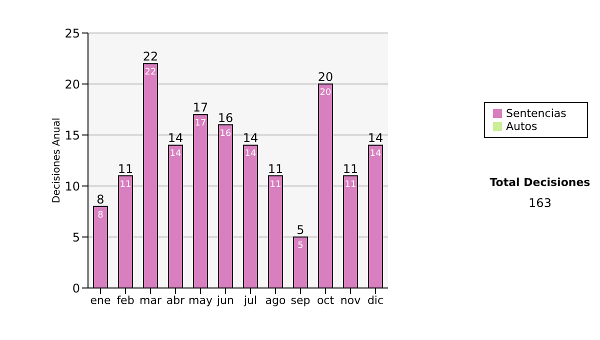  What do you see at coordinates (200, 107) in the screenshot?
I see `total-label: 17` at bounding box center [200, 107].